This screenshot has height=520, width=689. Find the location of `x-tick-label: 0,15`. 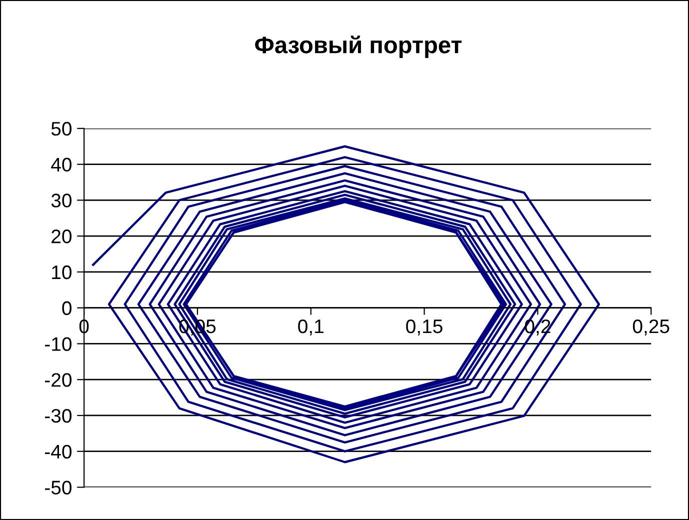

x-tick-label: 0,15 is located at coordinates (424, 327).